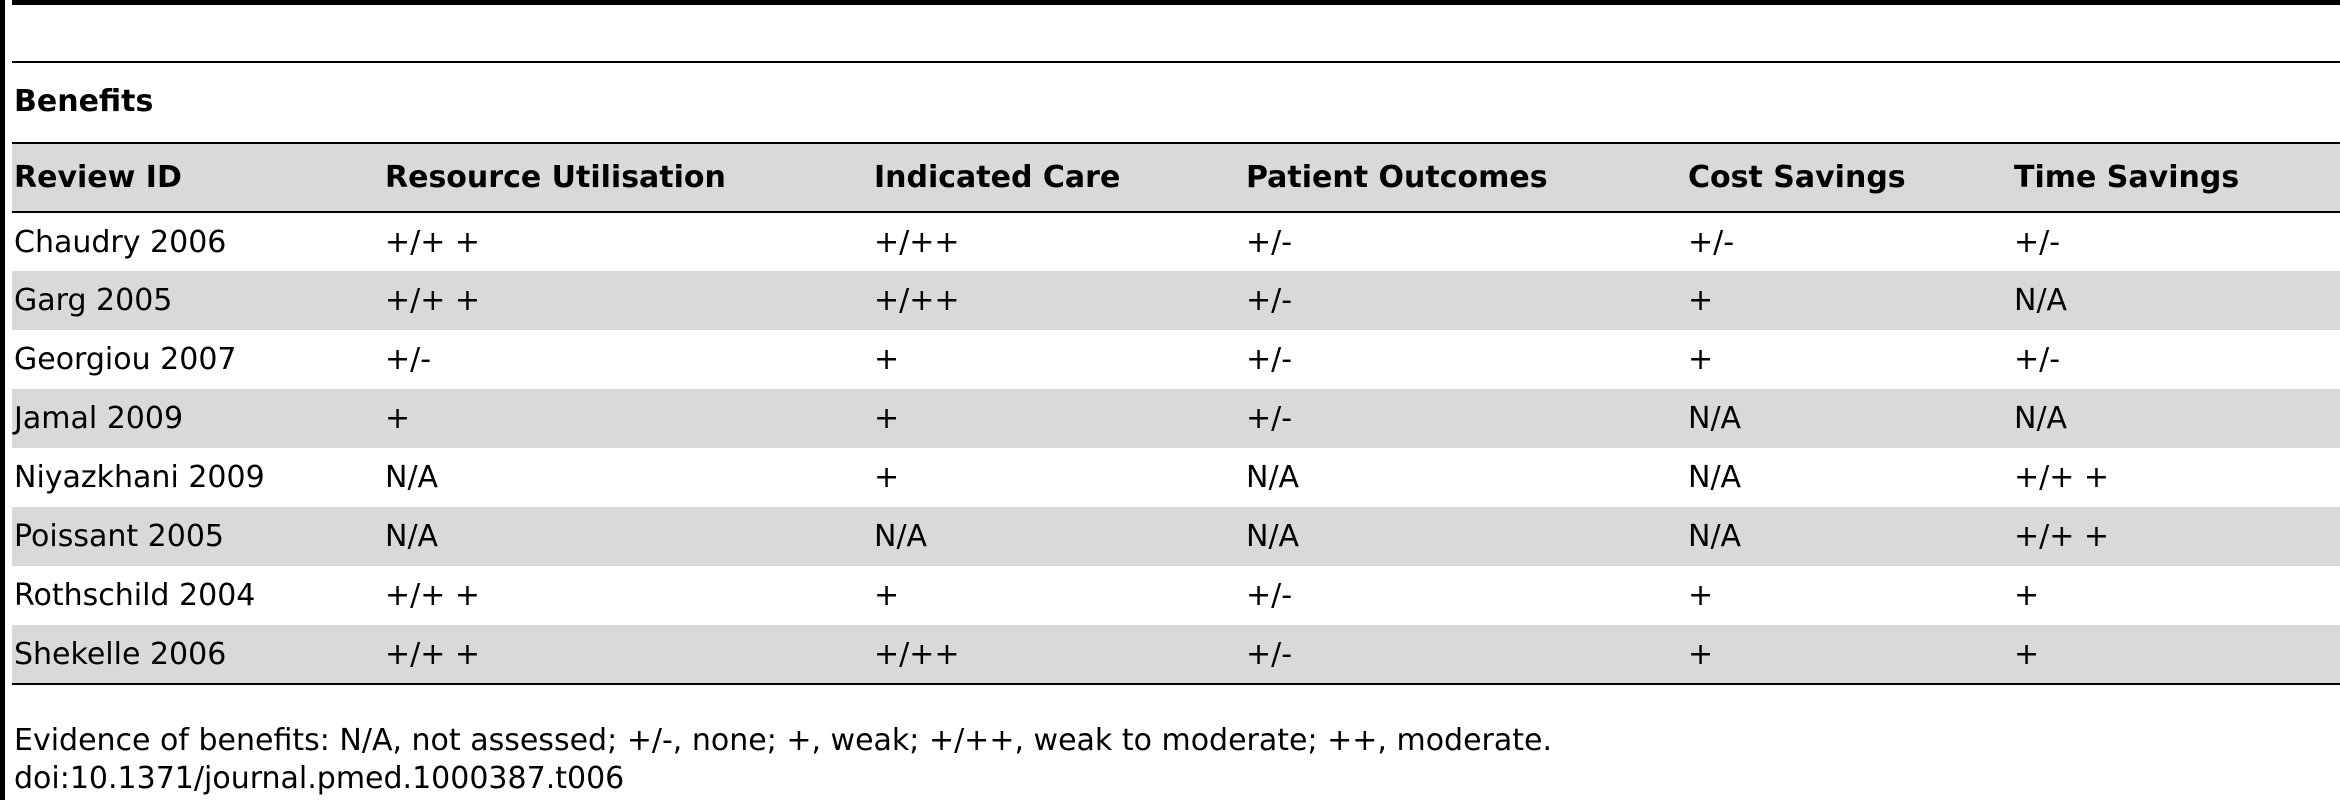 Image resolution: width=2340 pixels, height=800 pixels. Describe the element at coordinates (1176, 418) in the screenshot. I see `table-row: Jamal 2009 + + +/- N/A N/A` at that location.